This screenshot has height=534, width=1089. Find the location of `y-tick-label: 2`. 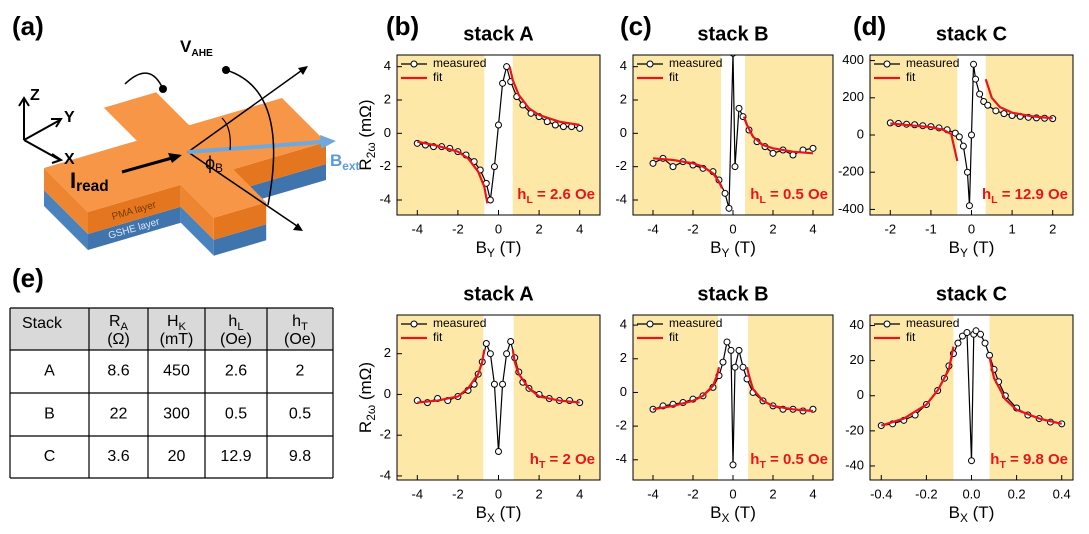

y-tick-label: 2 is located at coordinates (623, 98).